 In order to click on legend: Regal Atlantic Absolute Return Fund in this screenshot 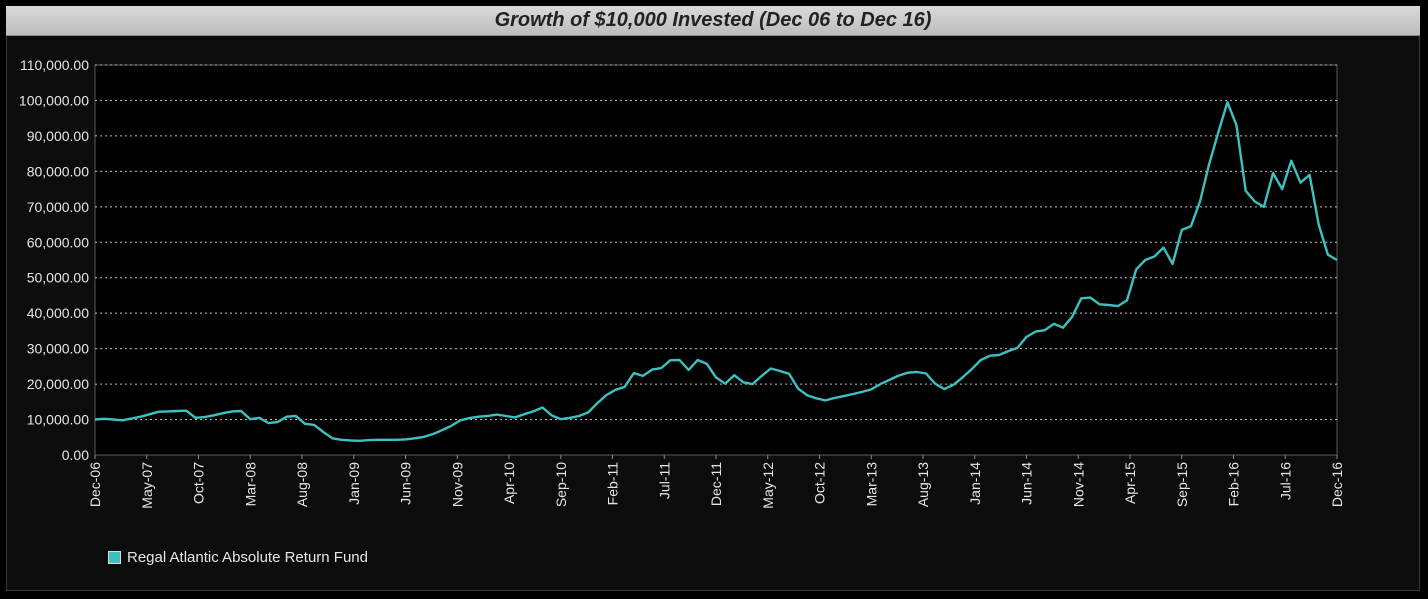, I will do `click(238, 557)`.